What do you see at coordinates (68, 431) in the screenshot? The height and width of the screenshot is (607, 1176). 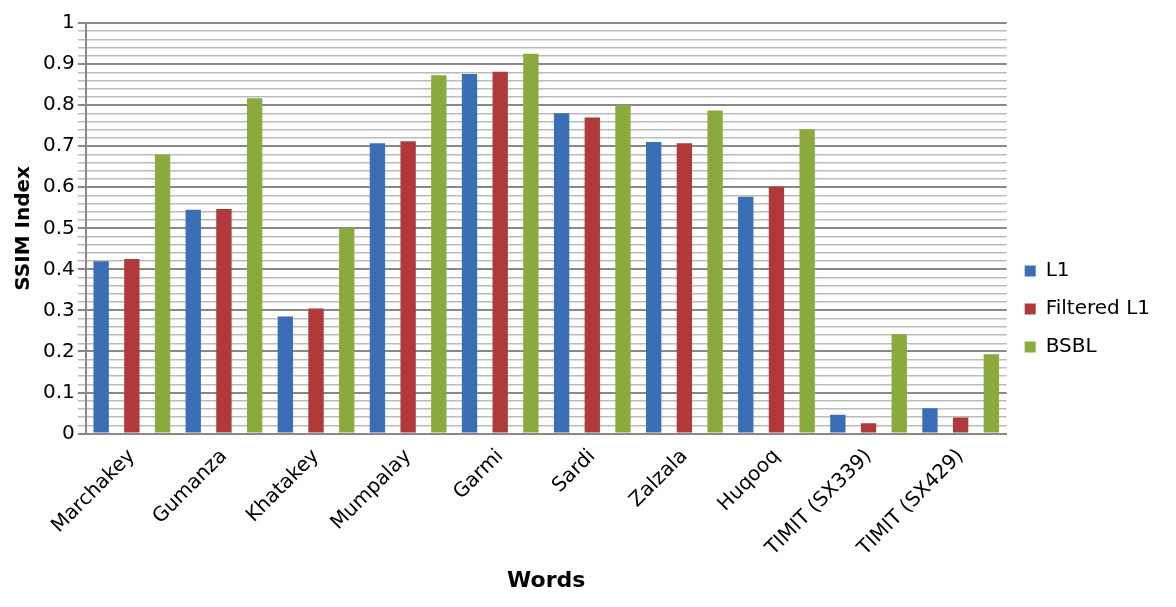 I see `y-tick-label: 0` at bounding box center [68, 431].